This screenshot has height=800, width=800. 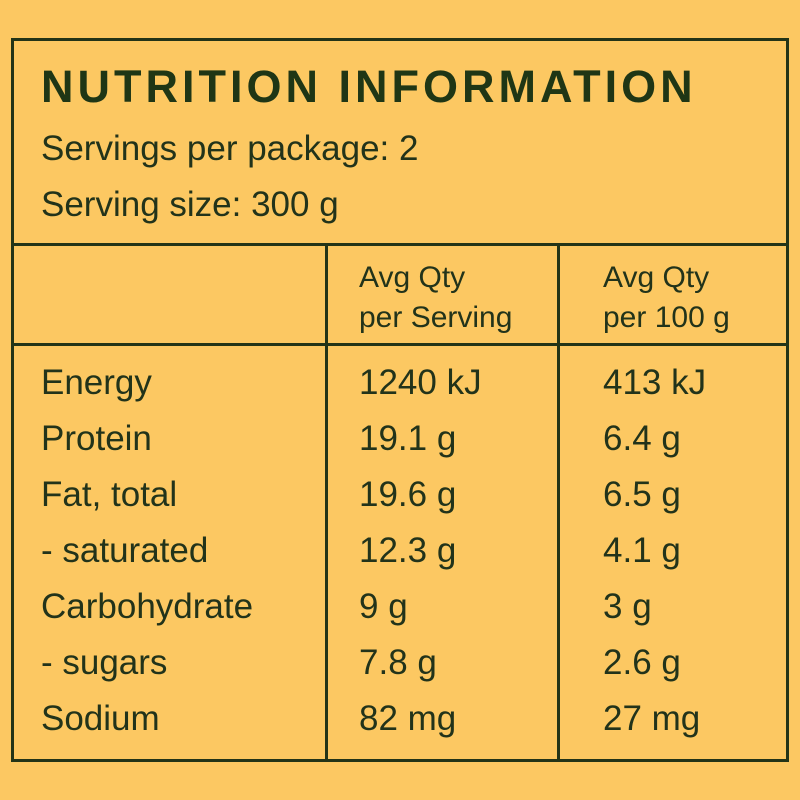 What do you see at coordinates (408, 438) in the screenshot?
I see `per-serving-value: 19.1 g` at bounding box center [408, 438].